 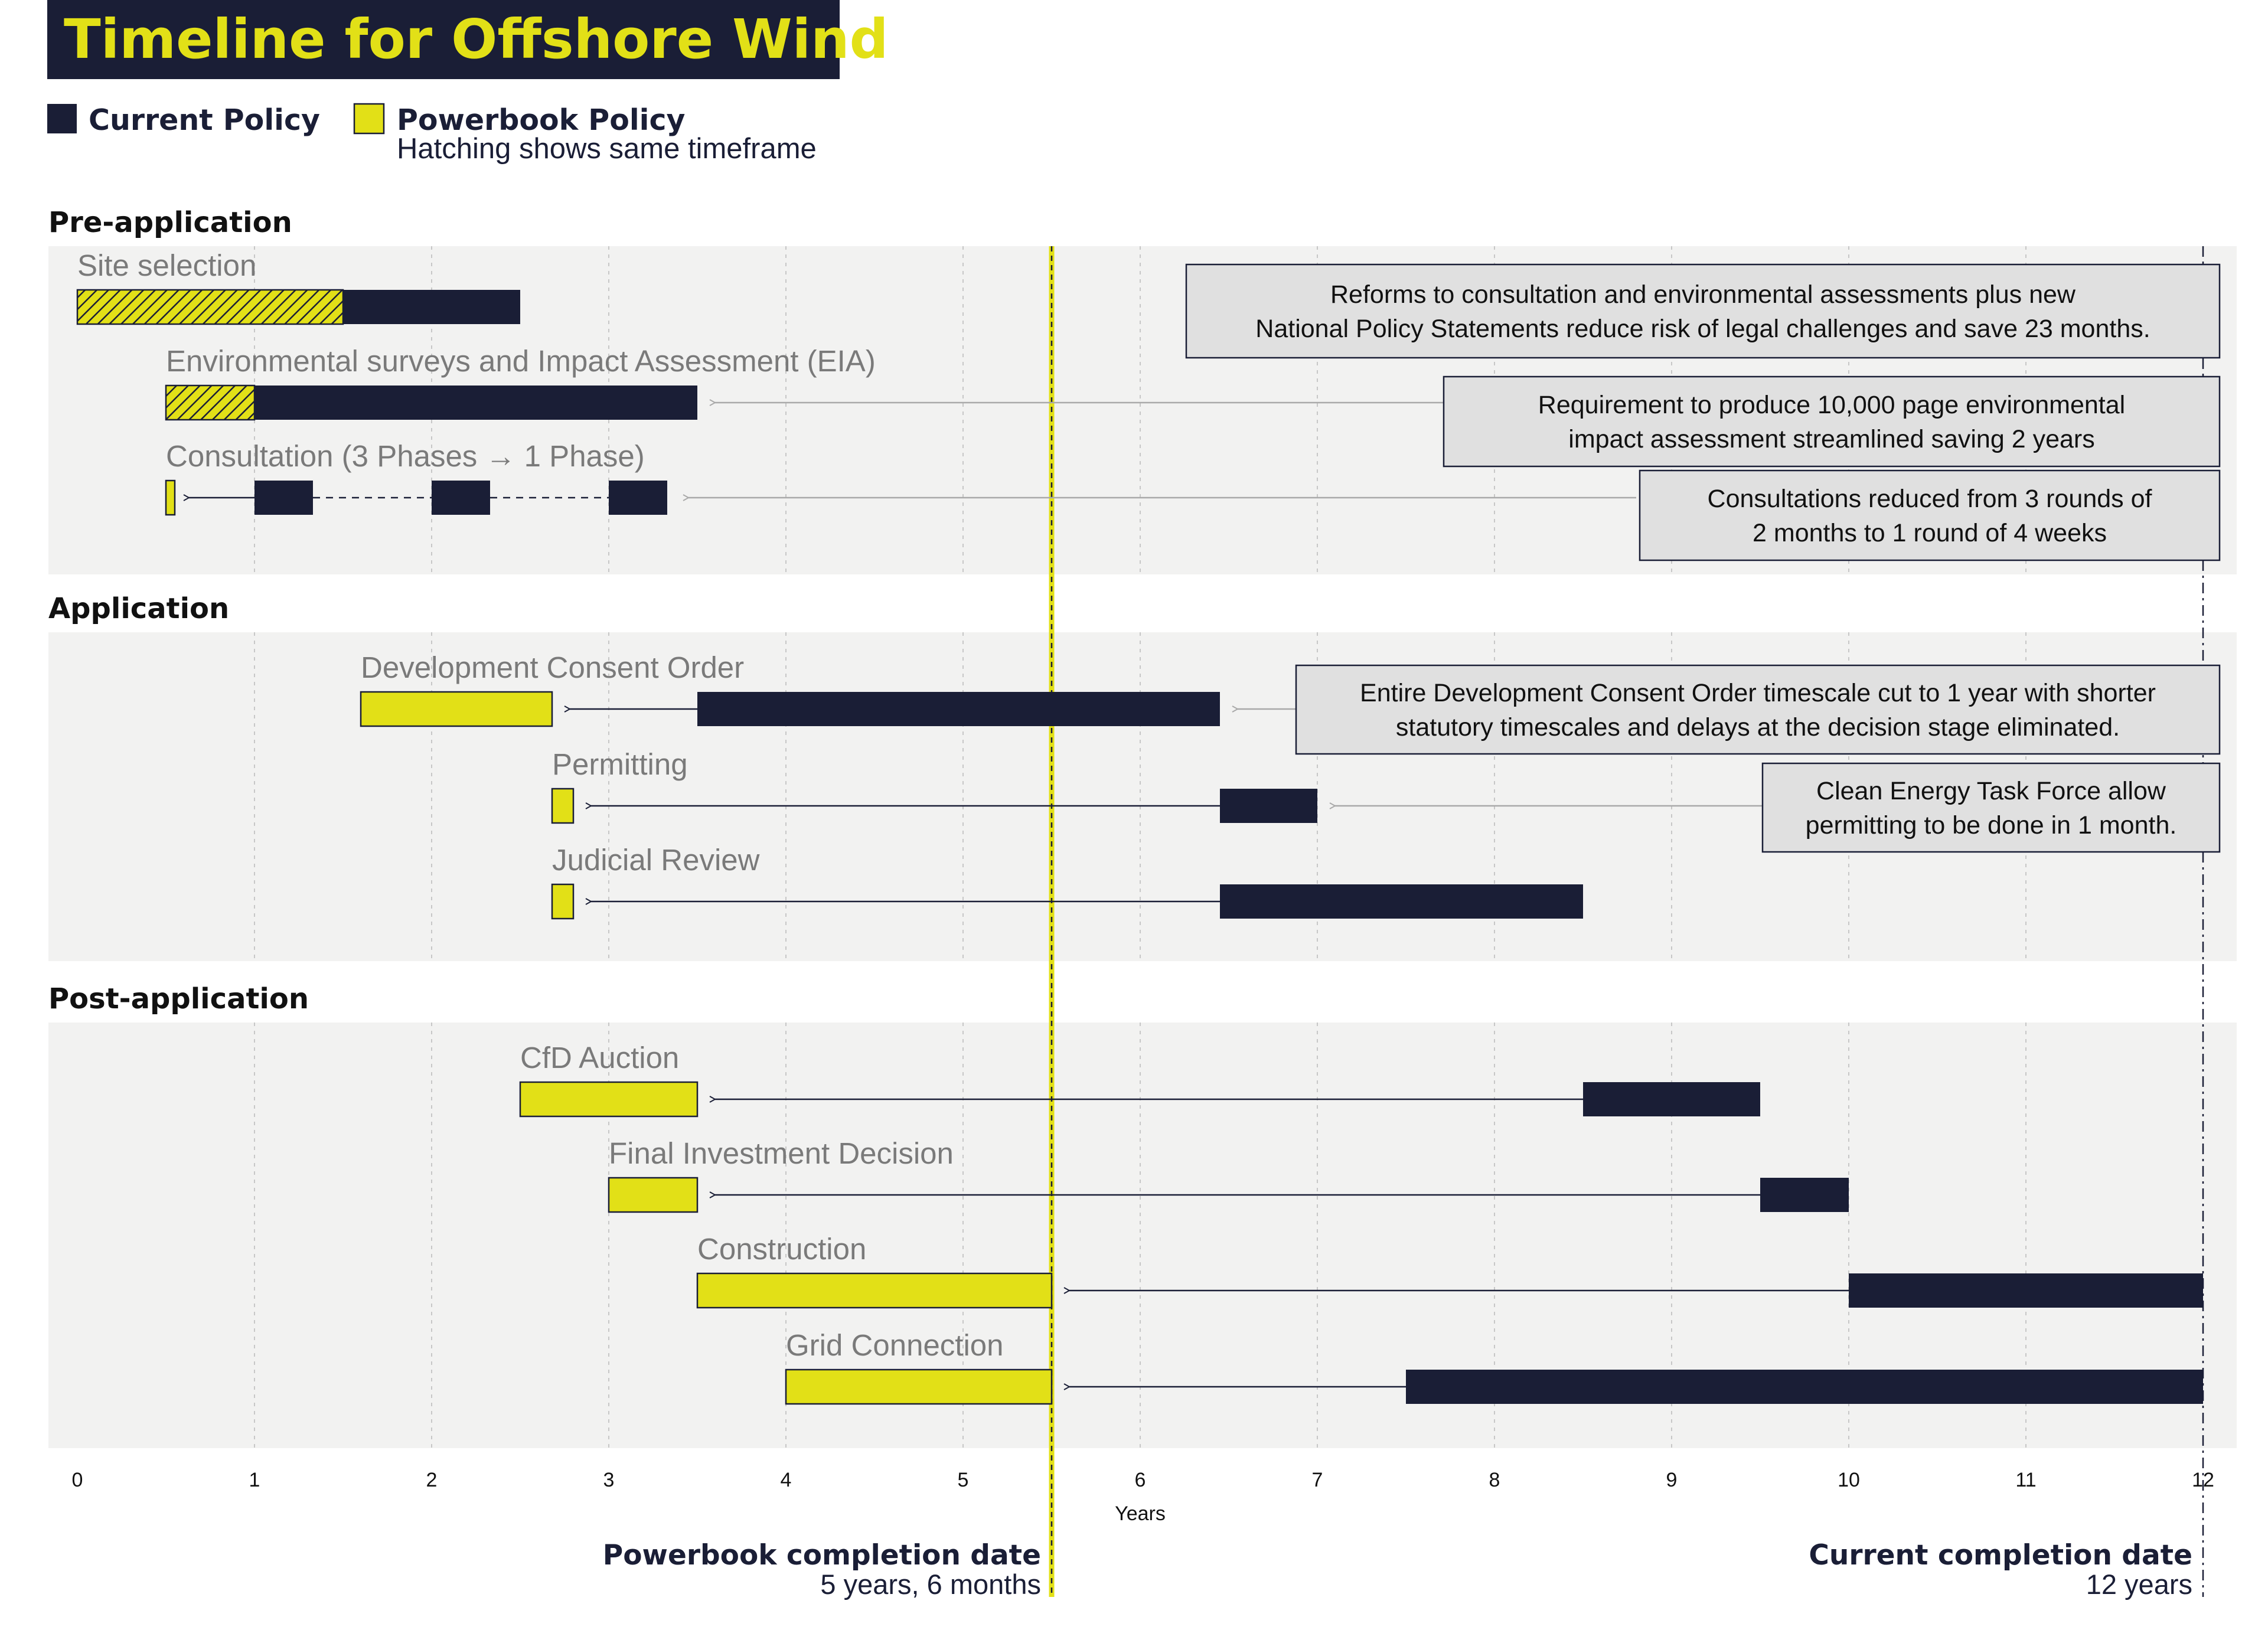 I want to click on task-label: Construction, so click(x=781, y=1249).